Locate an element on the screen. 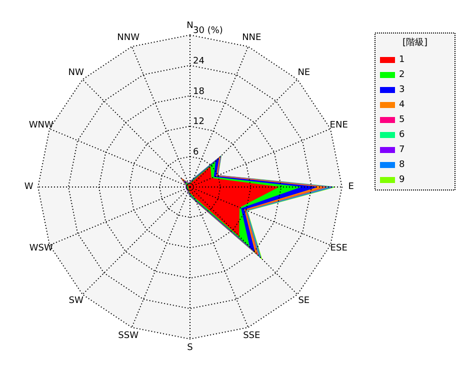 The width and height of the screenshot is (470, 380). spoke-label: NNE is located at coordinates (252, 38).